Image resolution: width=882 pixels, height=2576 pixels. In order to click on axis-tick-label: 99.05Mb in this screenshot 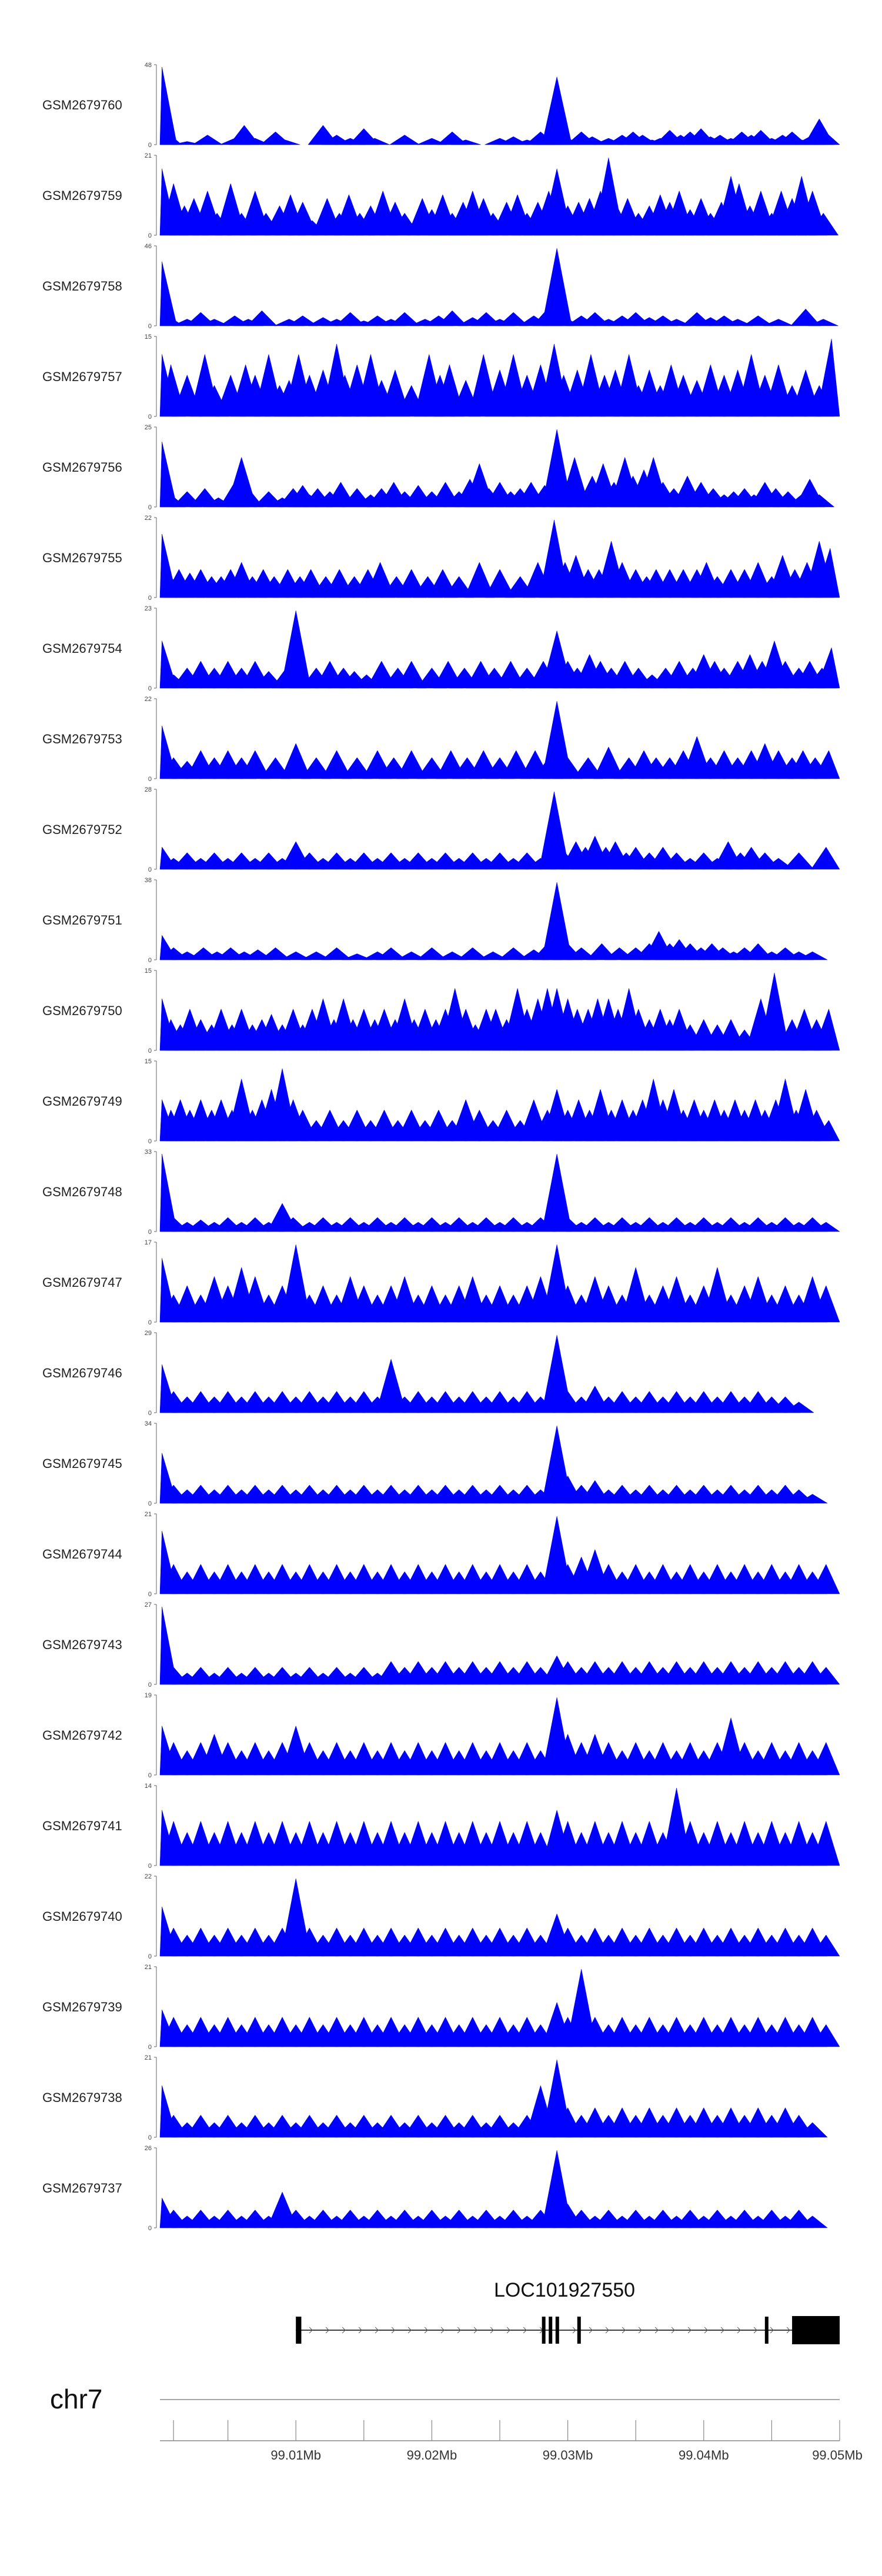, I will do `click(837, 2455)`.